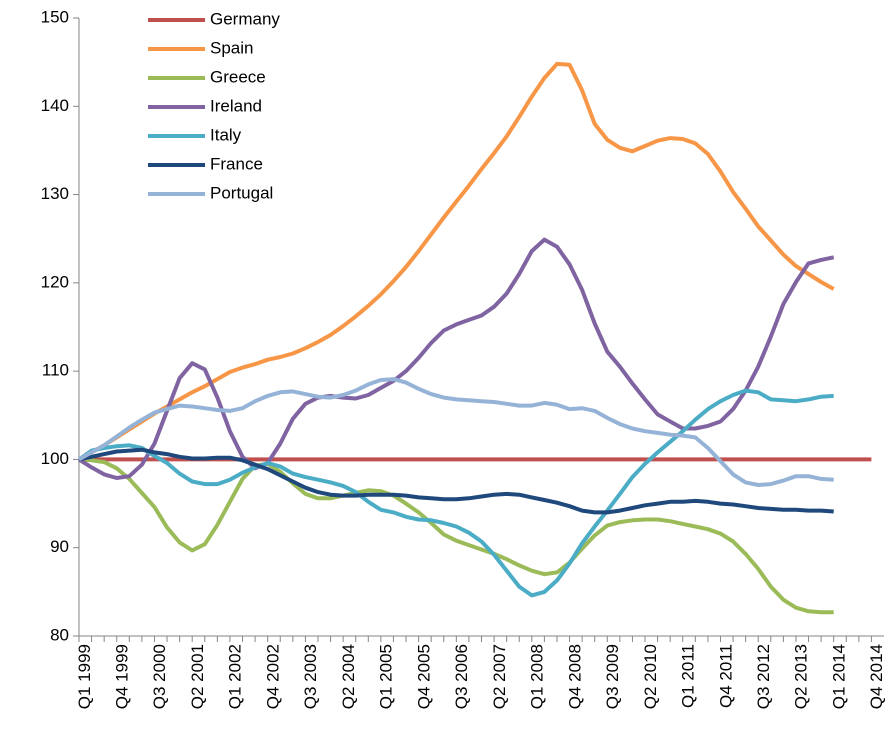  I want to click on x-tick-label: Q3 2006, so click(461, 676).